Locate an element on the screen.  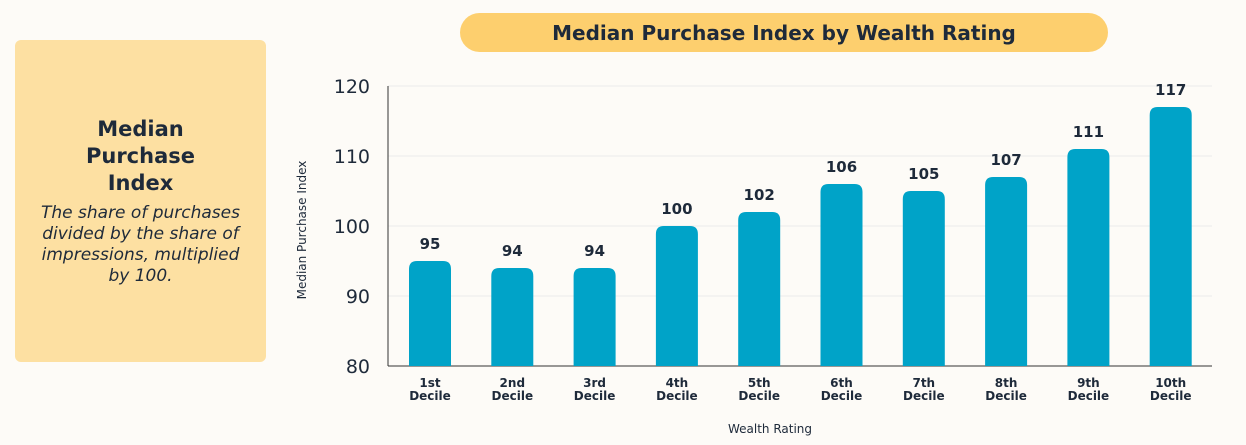
y-axis-label: Median Purchase Index is located at coordinates (302, 230).